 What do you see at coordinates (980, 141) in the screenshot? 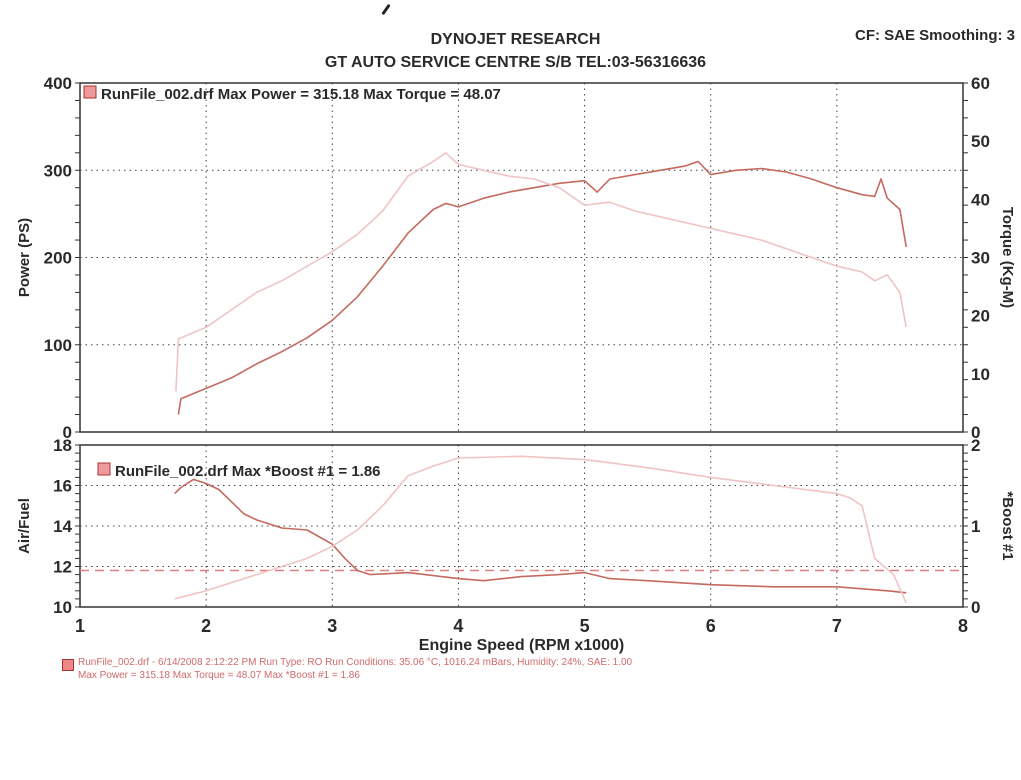
I see `power-torque-ytick-right: 50` at bounding box center [980, 141].